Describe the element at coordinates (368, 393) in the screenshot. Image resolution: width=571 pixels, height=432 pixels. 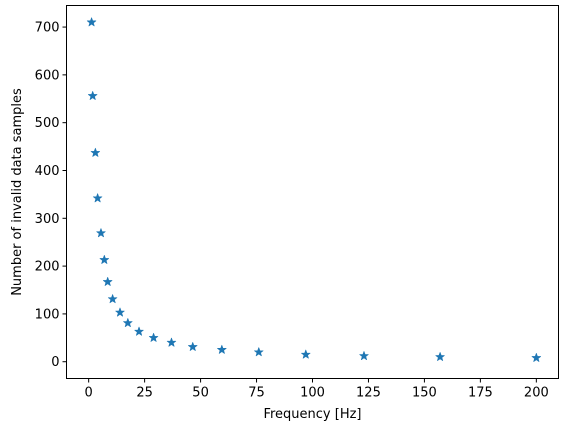
I see `x-tick-label: 125` at that location.